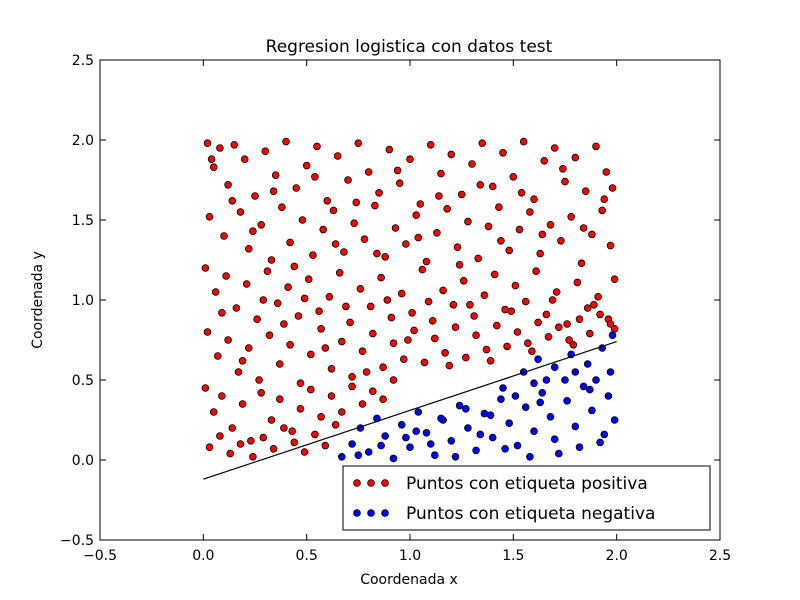 This screenshot has width=800, height=600. Describe the element at coordinates (410, 556) in the screenshot. I see `x-tick-label-3: 1.0` at that location.